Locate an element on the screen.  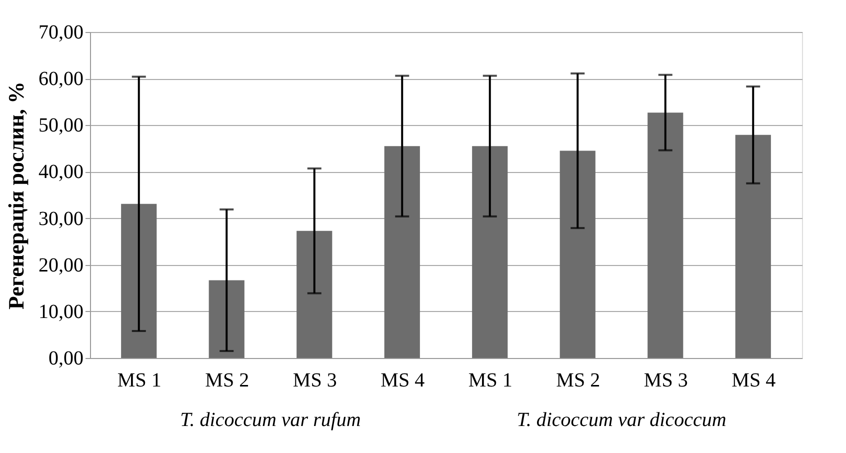
y-tick-label: 40,00 is located at coordinates (61, 172).